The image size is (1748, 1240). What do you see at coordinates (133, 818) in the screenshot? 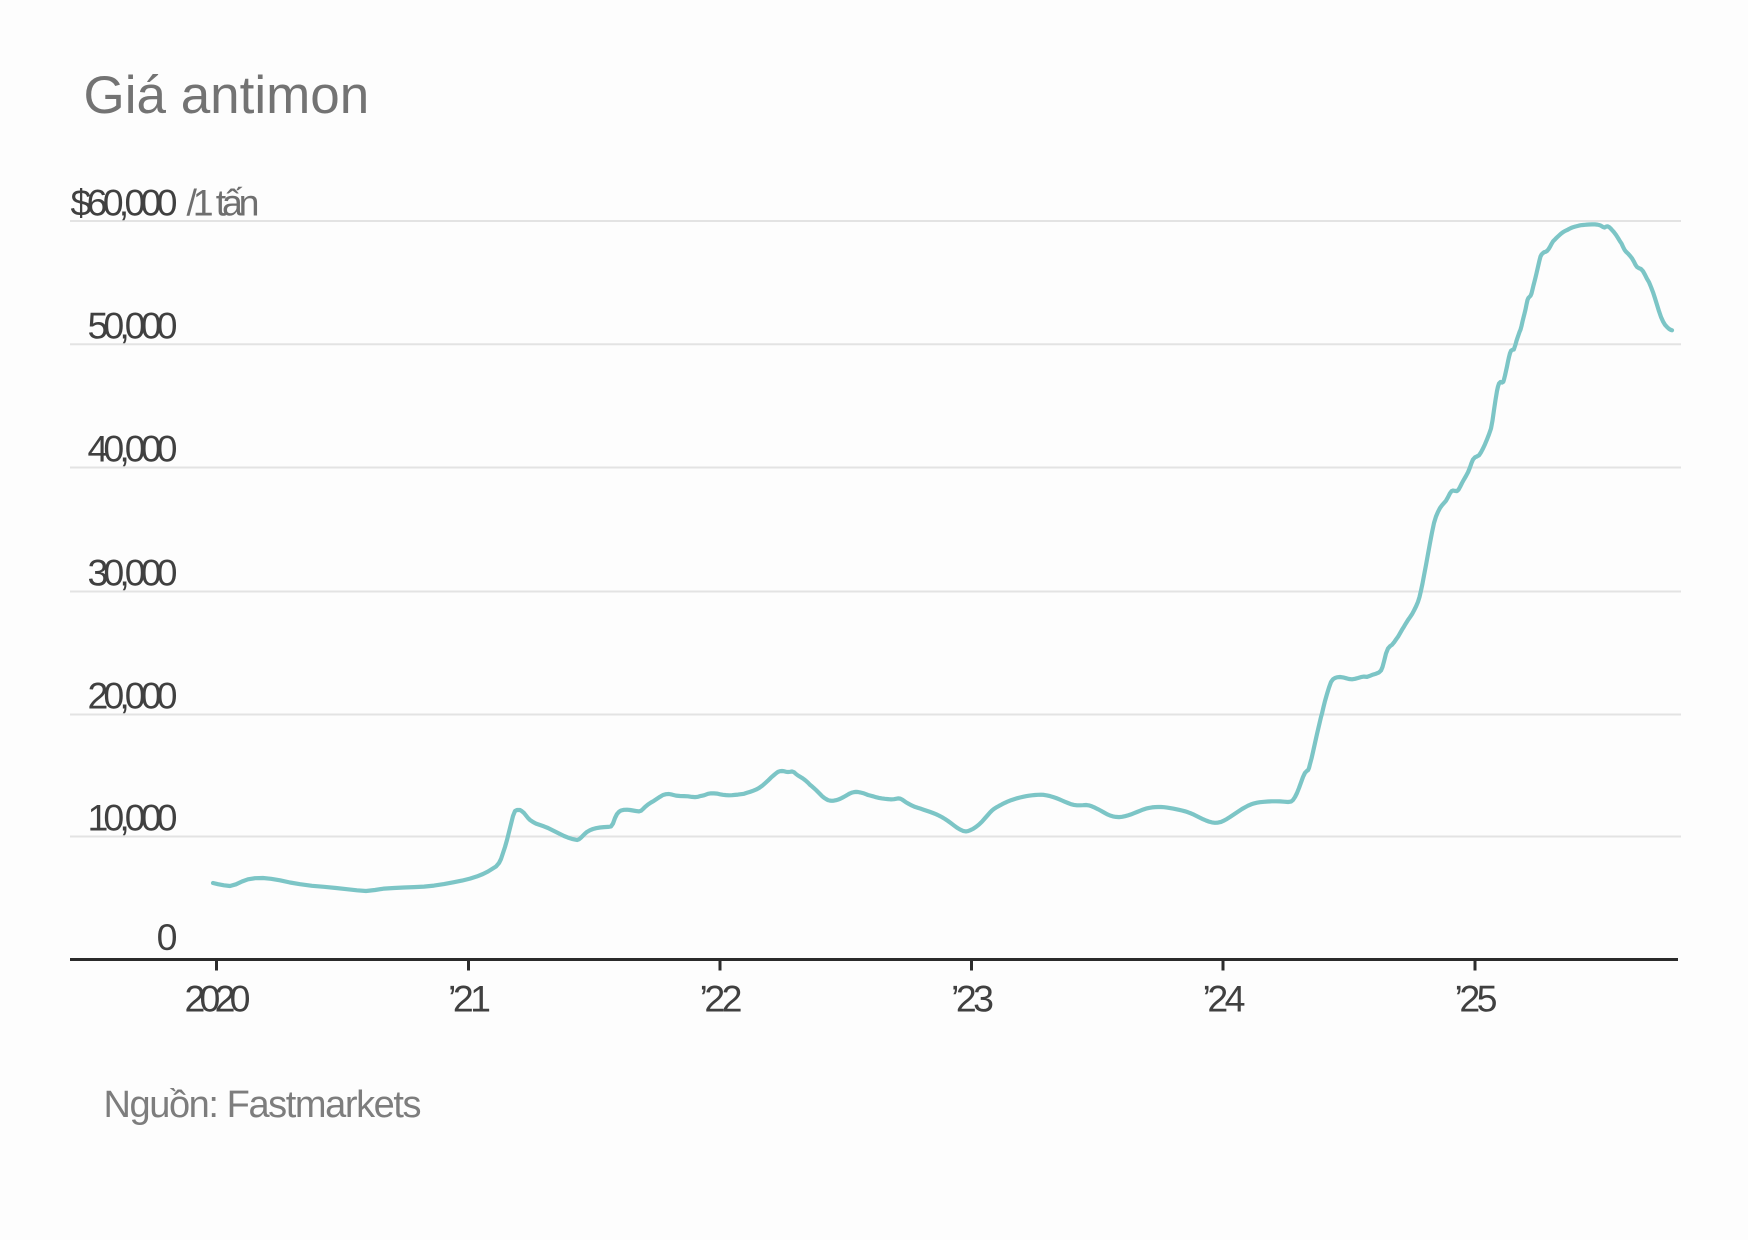
I see `svg-text: 10,000` at bounding box center [133, 818].